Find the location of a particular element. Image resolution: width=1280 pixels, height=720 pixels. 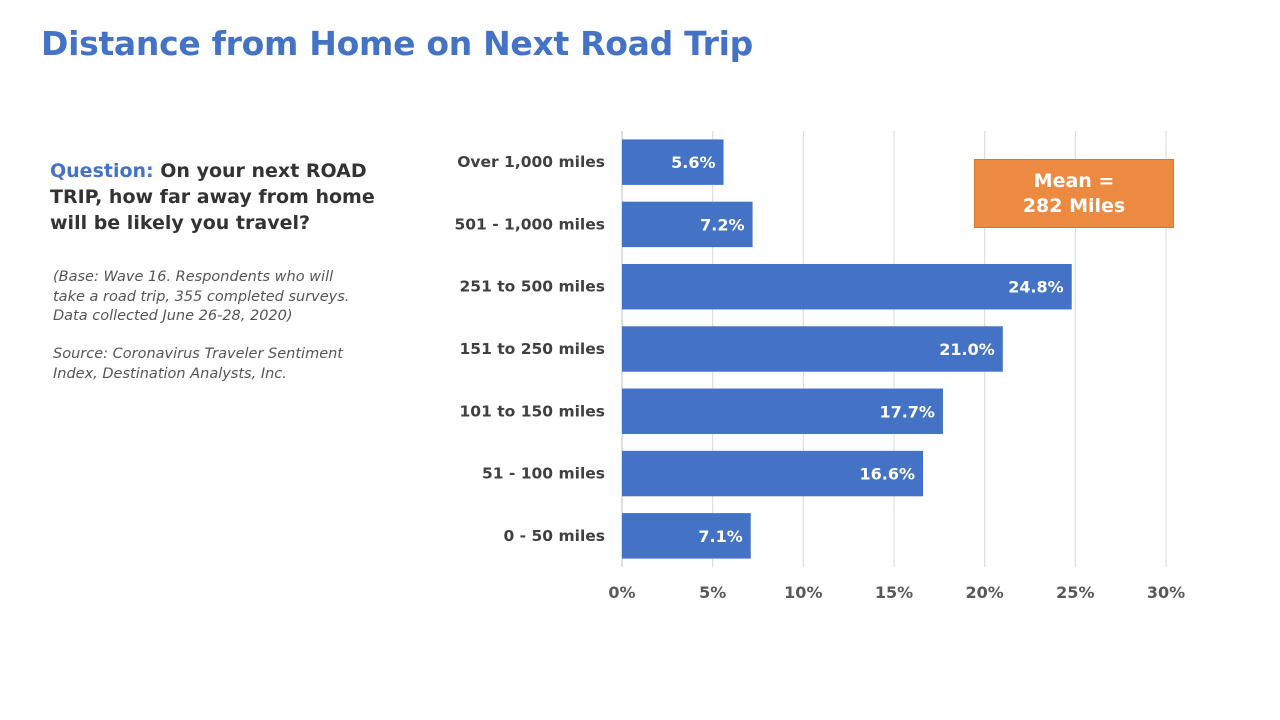

x-tick-label: 10% is located at coordinates (803, 592).